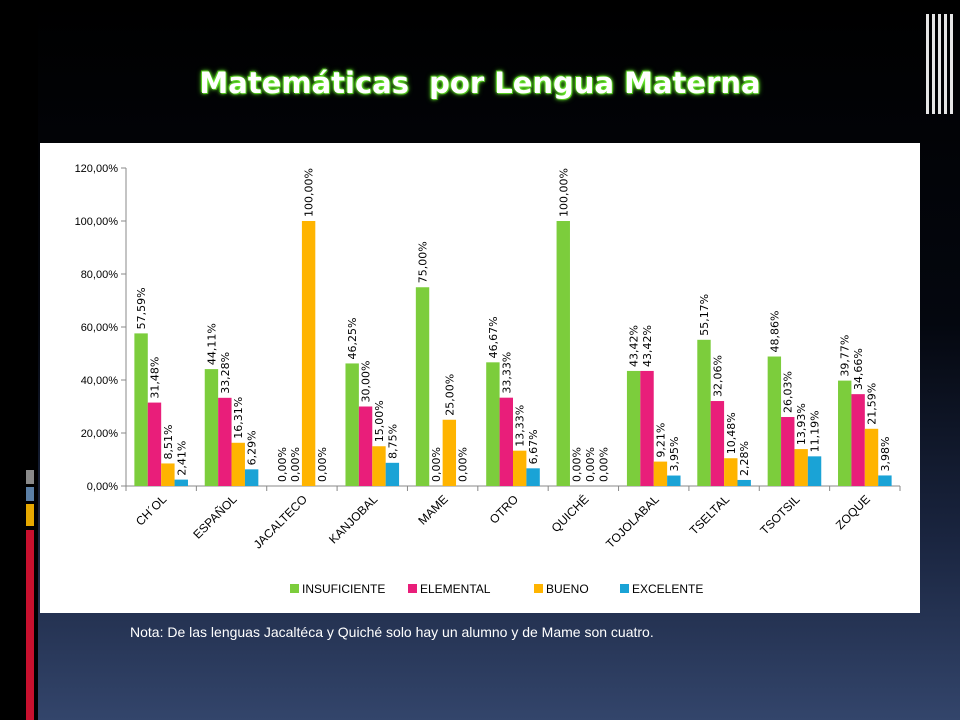 This screenshot has height=720, width=960. I want to click on data-label: 100,00%, so click(309, 192).